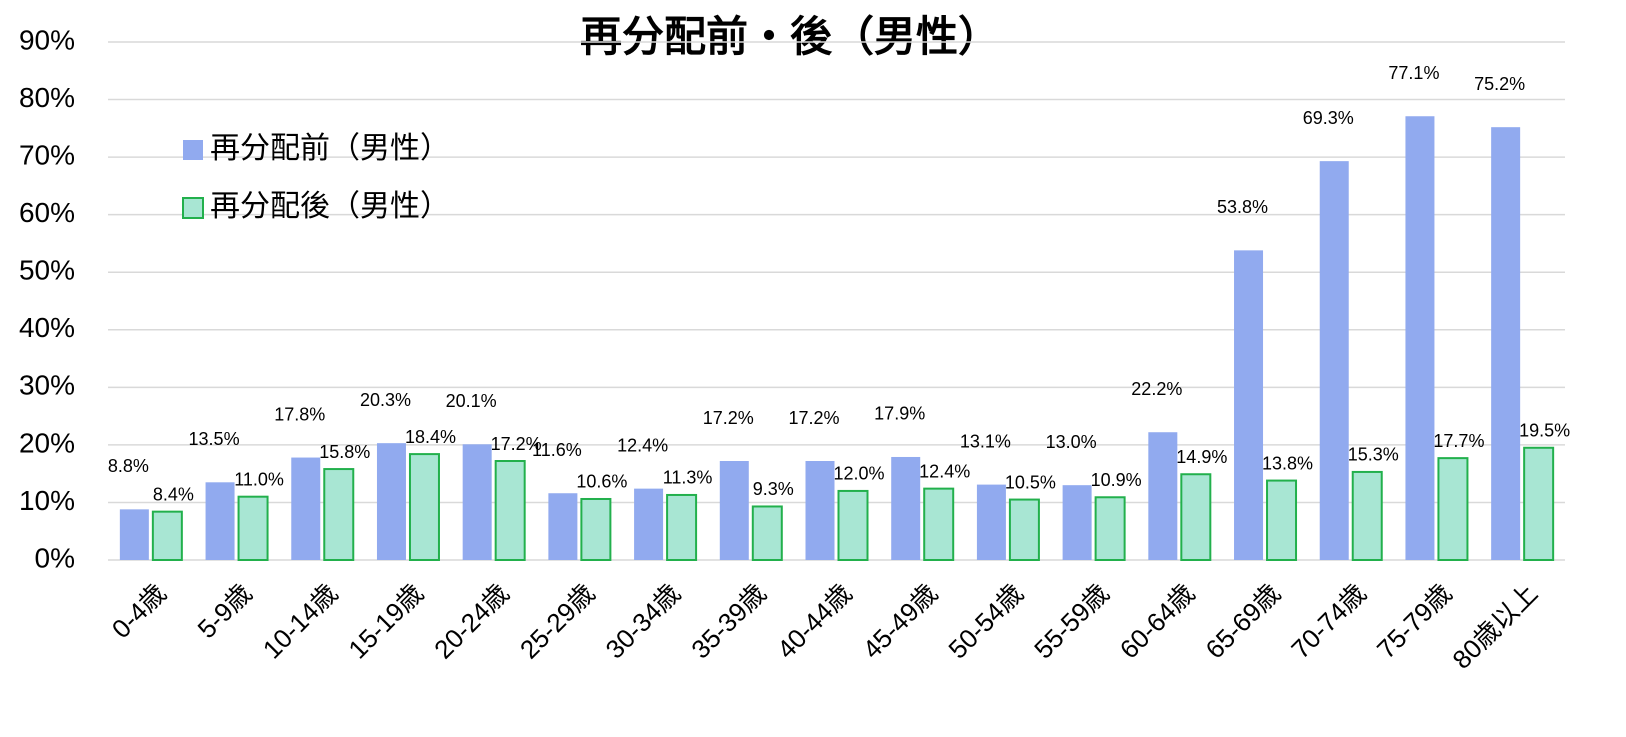 The image size is (1626, 737). What do you see at coordinates (1328, 118) in the screenshot?
I see `value-label: 69.3%` at bounding box center [1328, 118].